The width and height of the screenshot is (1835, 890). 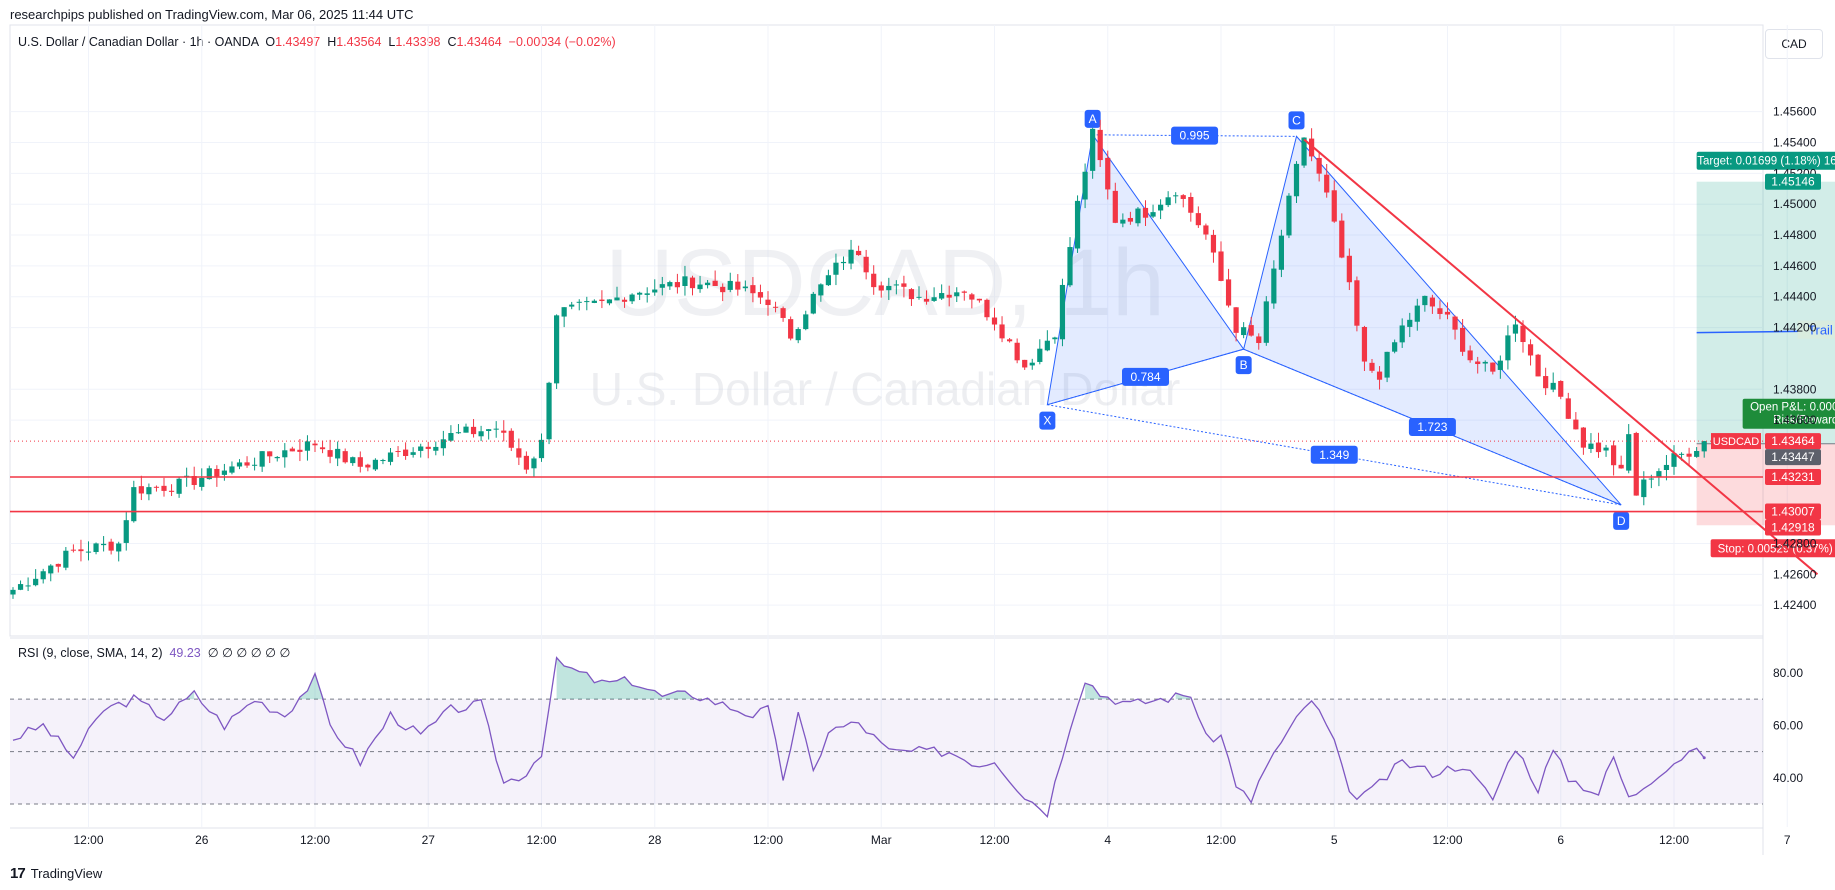 What do you see at coordinates (392, 42) in the screenshot?
I see `low-label: L` at bounding box center [392, 42].